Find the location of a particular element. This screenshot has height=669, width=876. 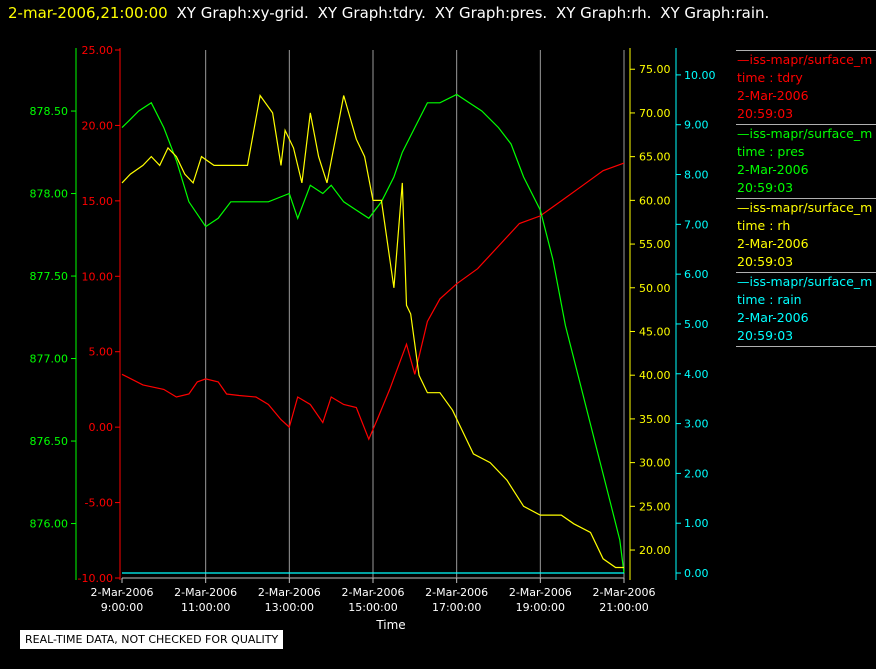

rain-tick-label: 2.00 is located at coordinates (696, 473).